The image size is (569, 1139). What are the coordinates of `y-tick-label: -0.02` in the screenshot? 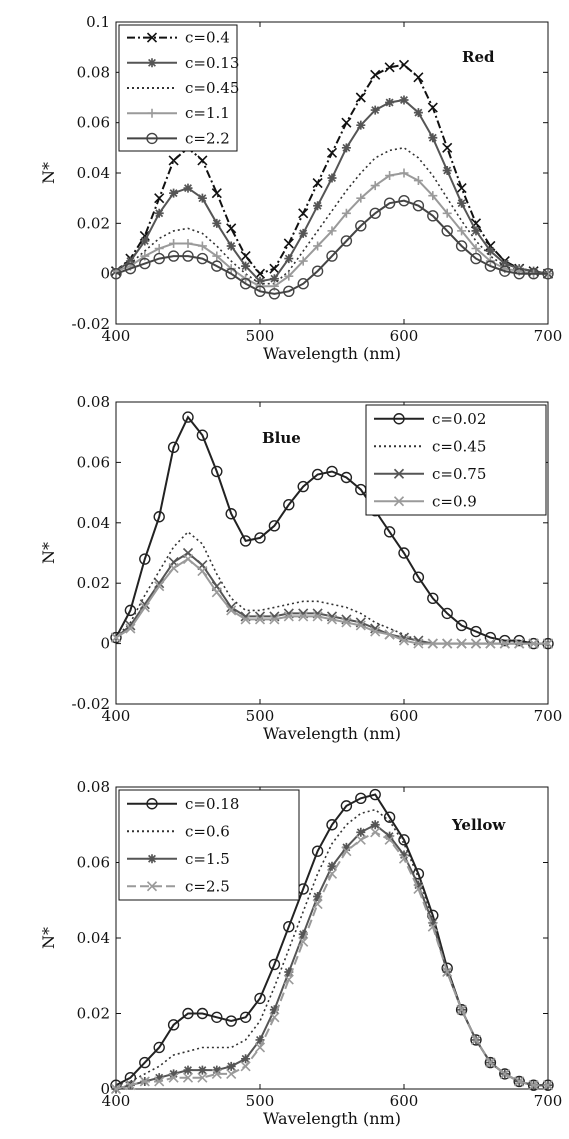 It's located at (91, 704).